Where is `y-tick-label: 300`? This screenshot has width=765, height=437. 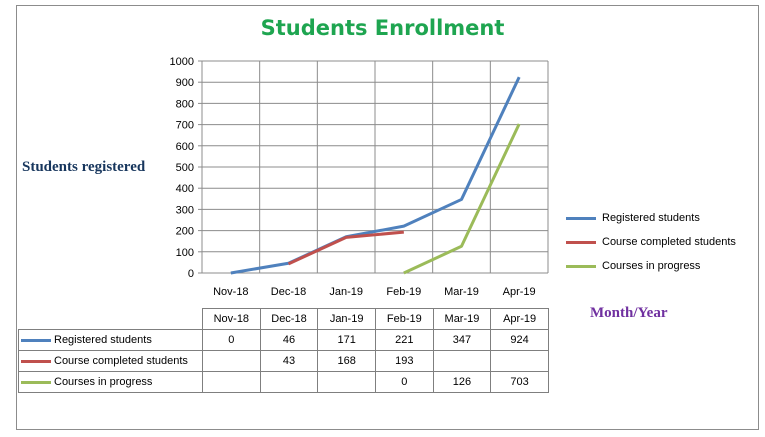 y-tick-label: 300 is located at coordinates (185, 210).